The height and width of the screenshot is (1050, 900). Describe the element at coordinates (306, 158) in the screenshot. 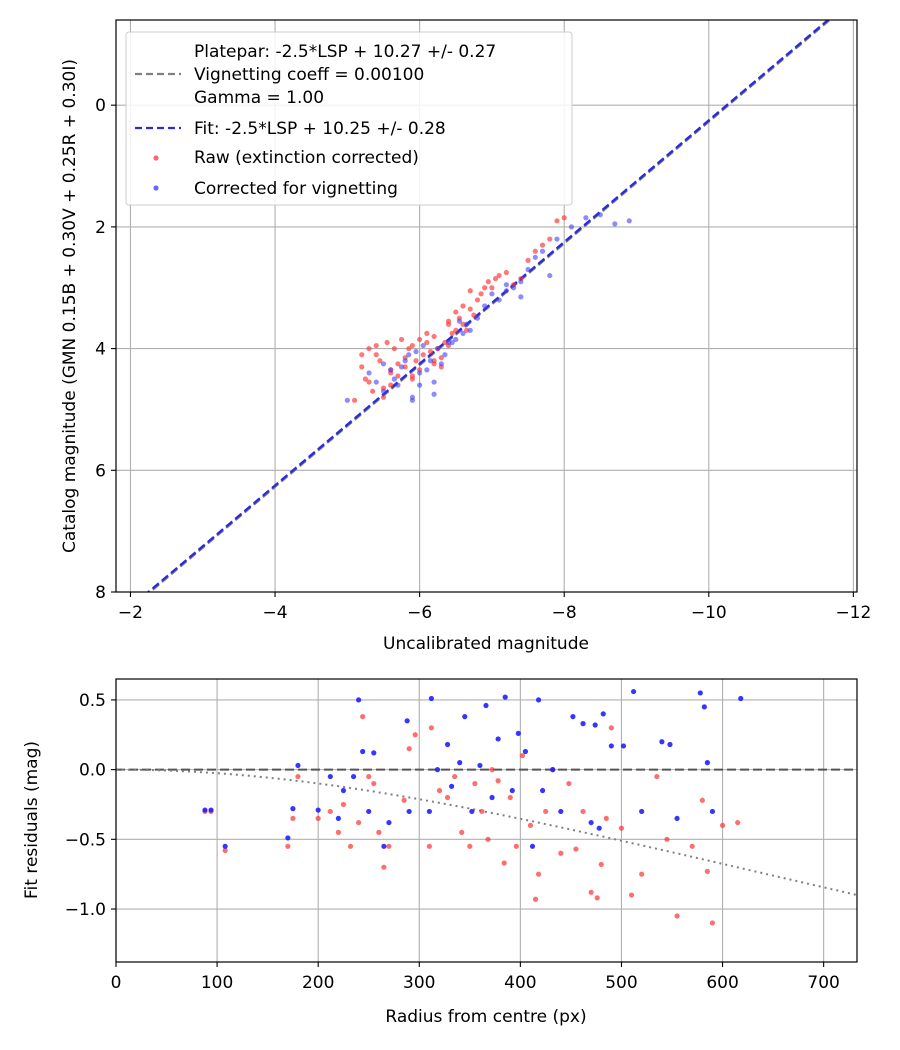

I see `legend-raw-label: Raw (extinction corrected)` at that location.